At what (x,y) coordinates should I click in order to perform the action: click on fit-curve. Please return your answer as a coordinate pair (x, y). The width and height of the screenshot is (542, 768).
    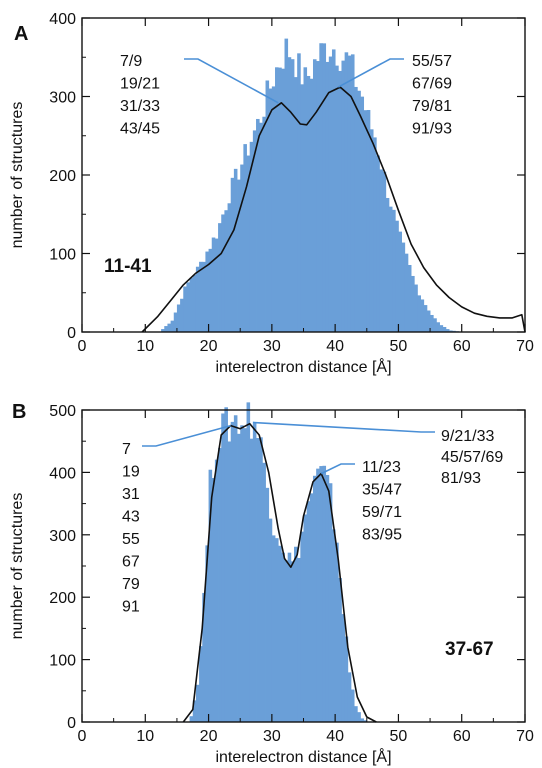
    Looking at the image, I should click on (279, 572).